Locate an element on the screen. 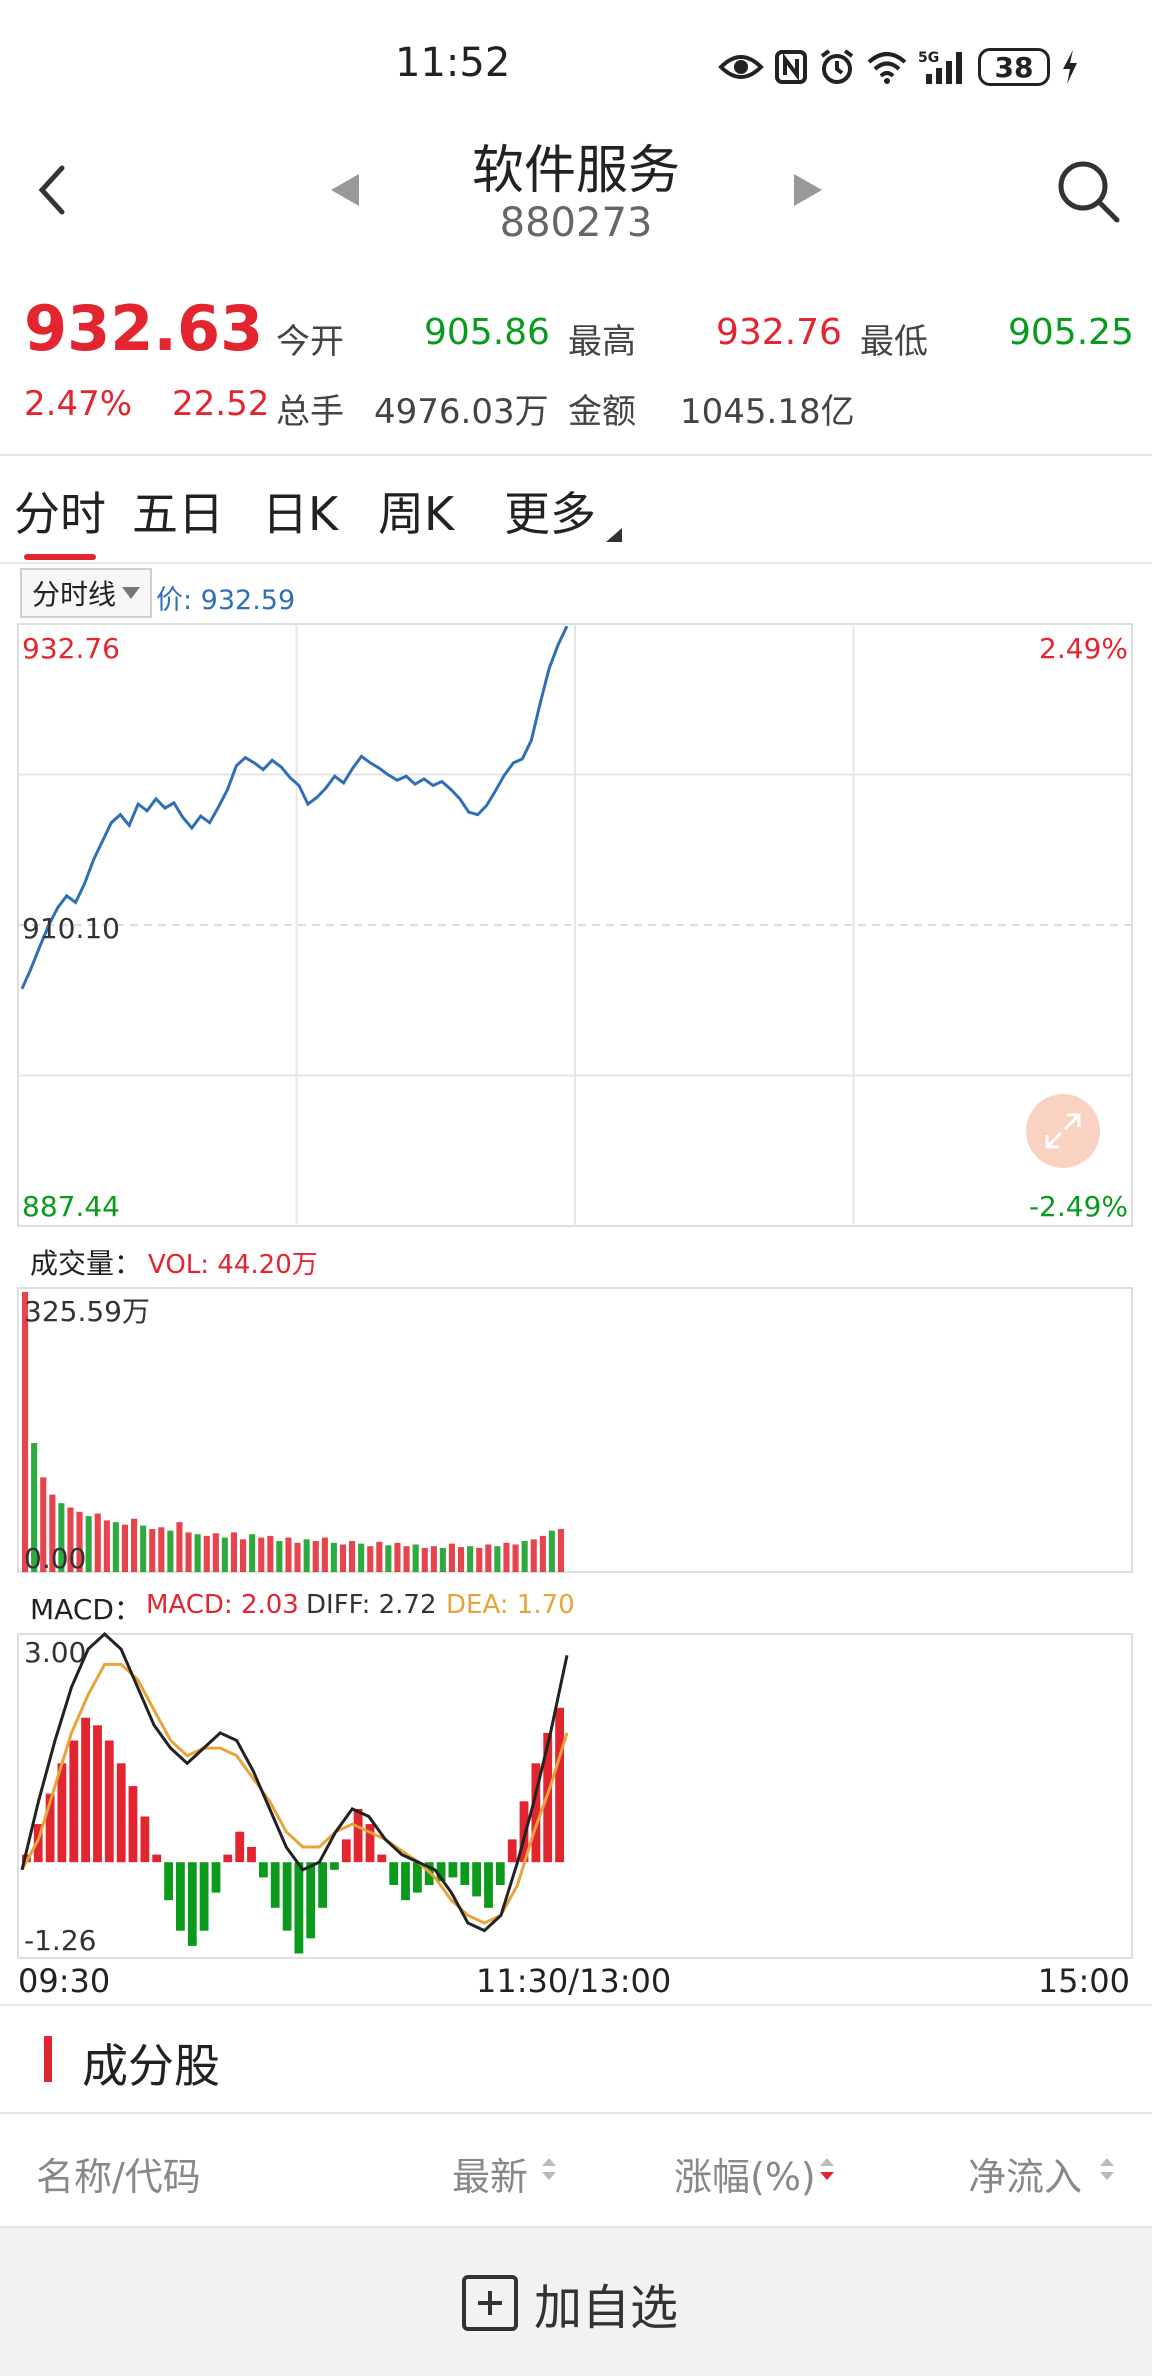 This screenshot has height=2376, width=1152. price-chart is located at coordinates (294, 807).